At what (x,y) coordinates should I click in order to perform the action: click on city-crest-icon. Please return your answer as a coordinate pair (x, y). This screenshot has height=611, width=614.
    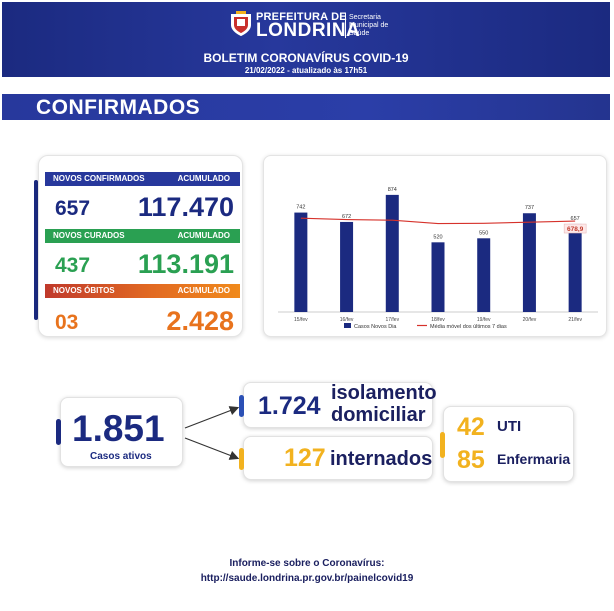
    Looking at the image, I should click on (241, 23).